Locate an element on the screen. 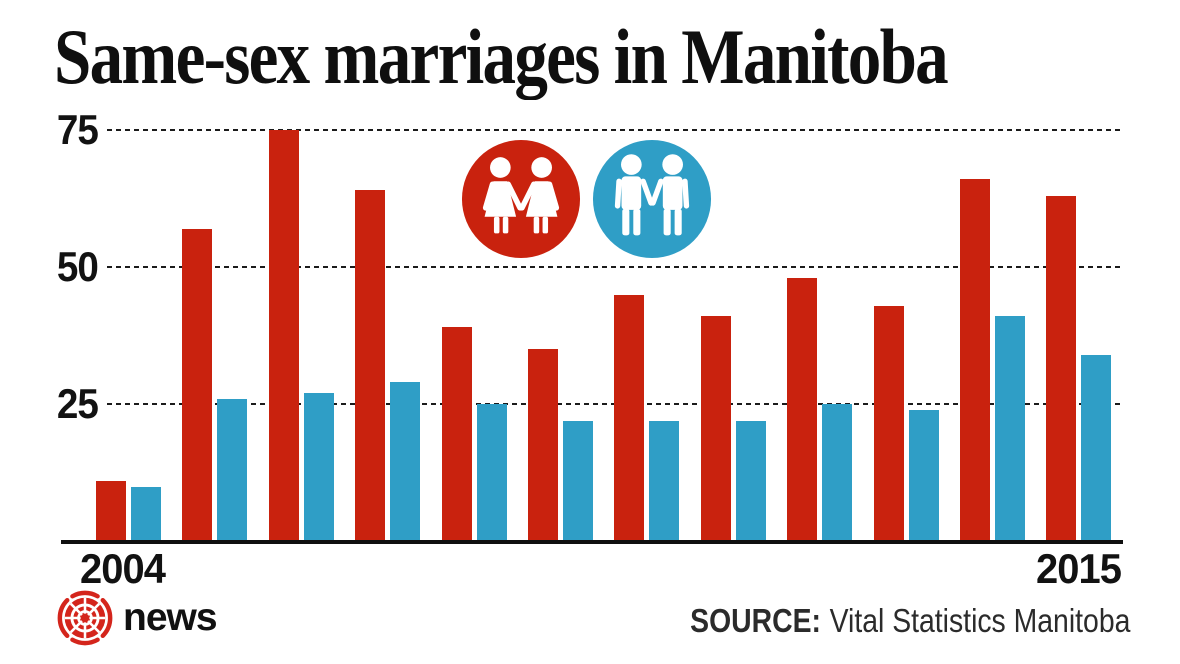  bar-female-2015 is located at coordinates (1061, 368).